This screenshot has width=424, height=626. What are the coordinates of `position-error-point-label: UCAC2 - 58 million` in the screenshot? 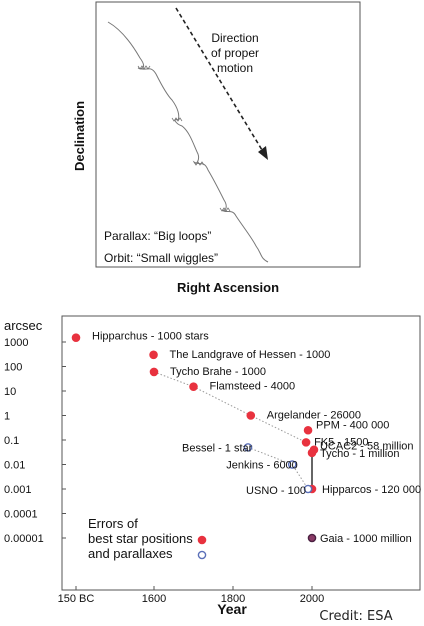 It's located at (367, 447).